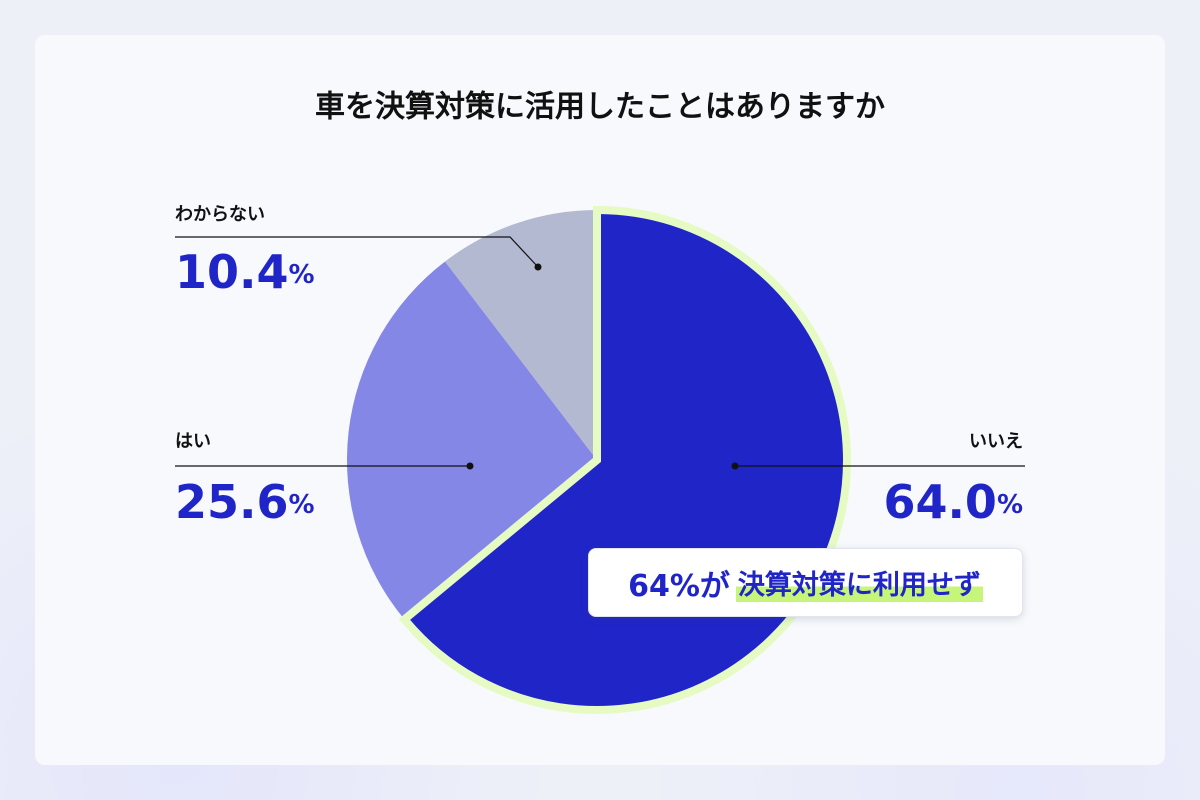  I want to click on callout-lead: 64%が, so click(679, 586).